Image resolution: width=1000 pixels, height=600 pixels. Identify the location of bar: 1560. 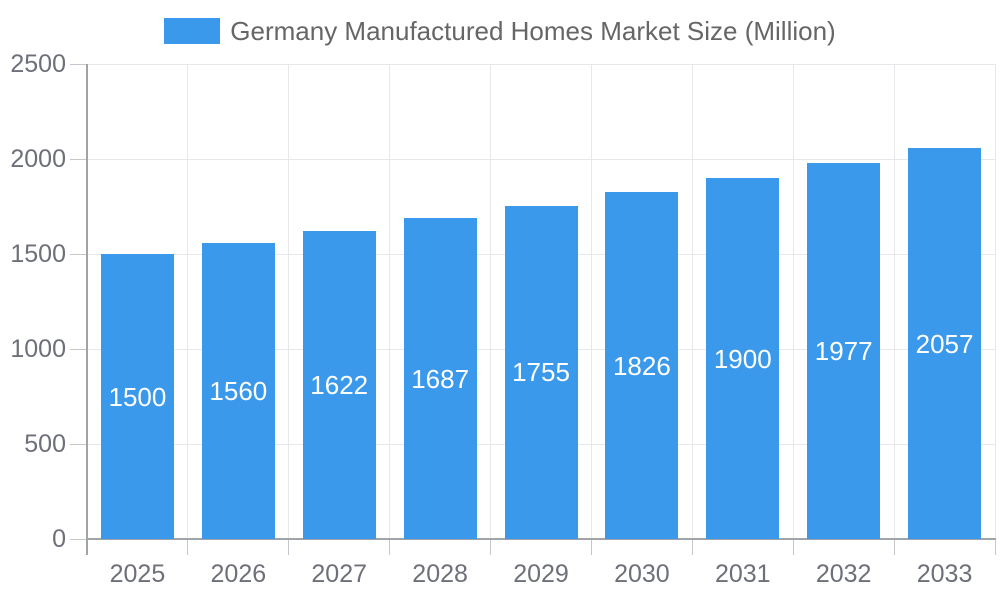
(238, 390).